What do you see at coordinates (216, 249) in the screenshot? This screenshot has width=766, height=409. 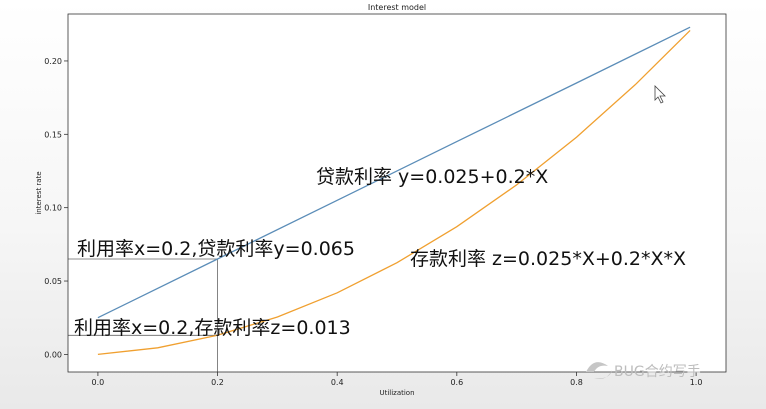 I see `loan-point-annotation: 利用率x=0.2,贷款利率y=0.065` at bounding box center [216, 249].